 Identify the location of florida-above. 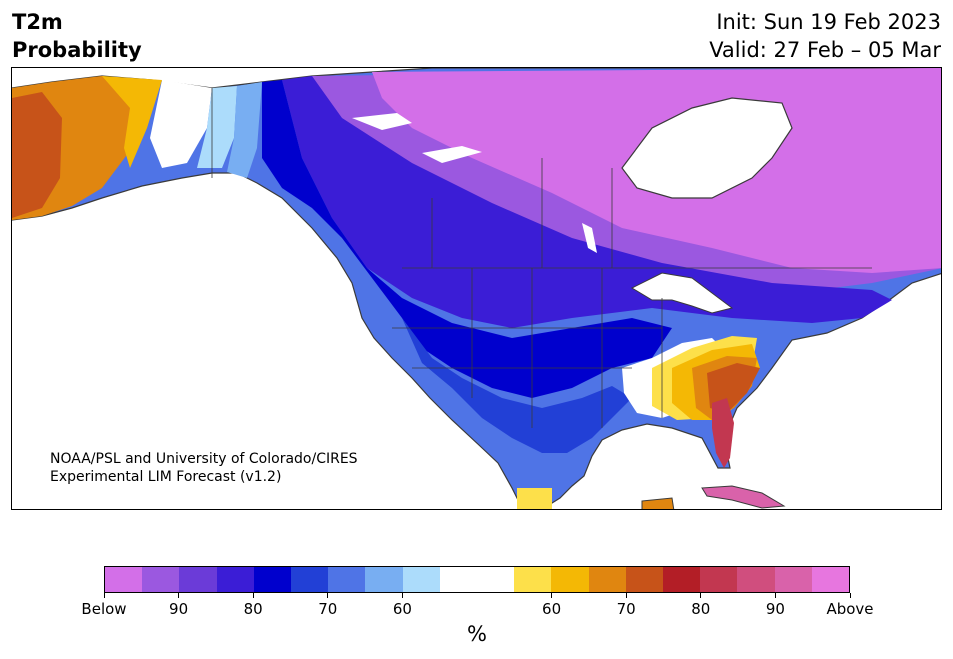
(723, 433).